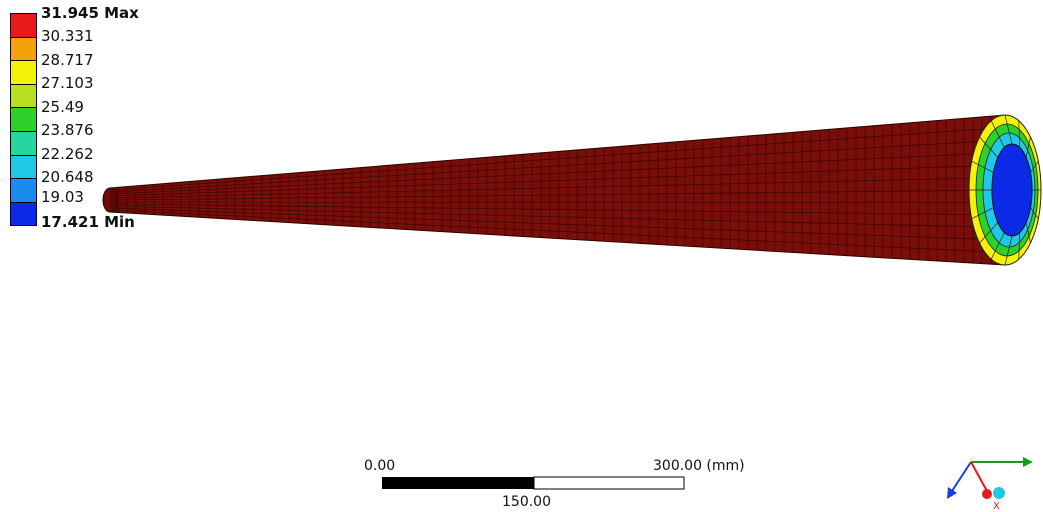 This screenshot has height=512, width=1043. I want to click on z-axis-arrow, so click(961, 476).